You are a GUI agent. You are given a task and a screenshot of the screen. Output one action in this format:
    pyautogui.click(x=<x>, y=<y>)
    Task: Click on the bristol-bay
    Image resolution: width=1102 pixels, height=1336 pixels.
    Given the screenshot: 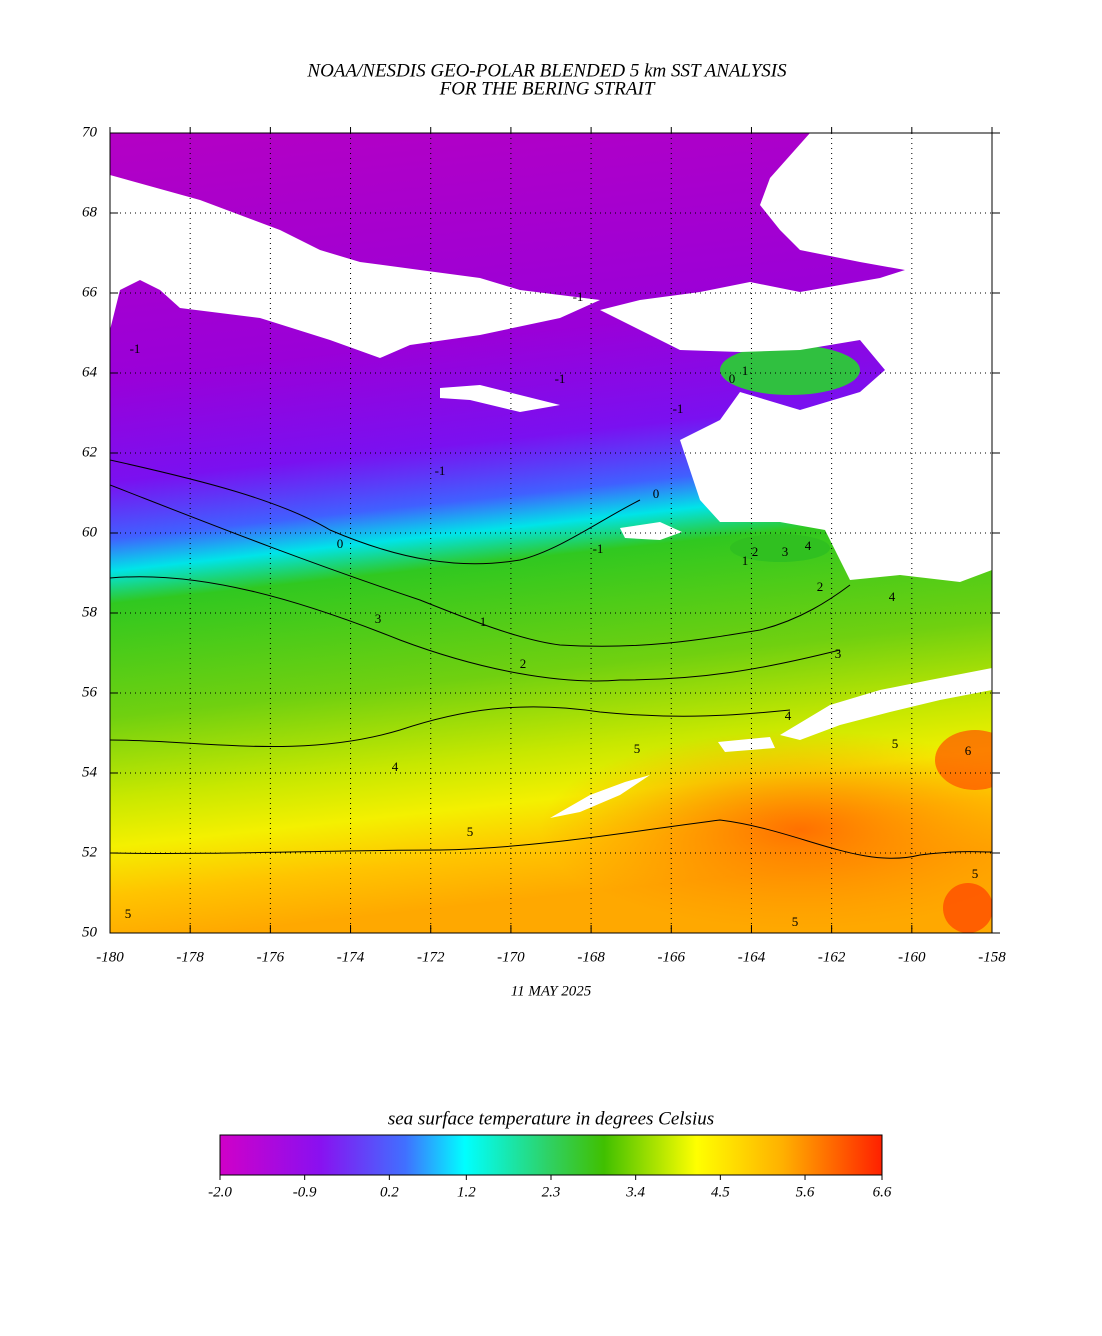 What is the action you would take?
    pyautogui.click(x=780, y=548)
    